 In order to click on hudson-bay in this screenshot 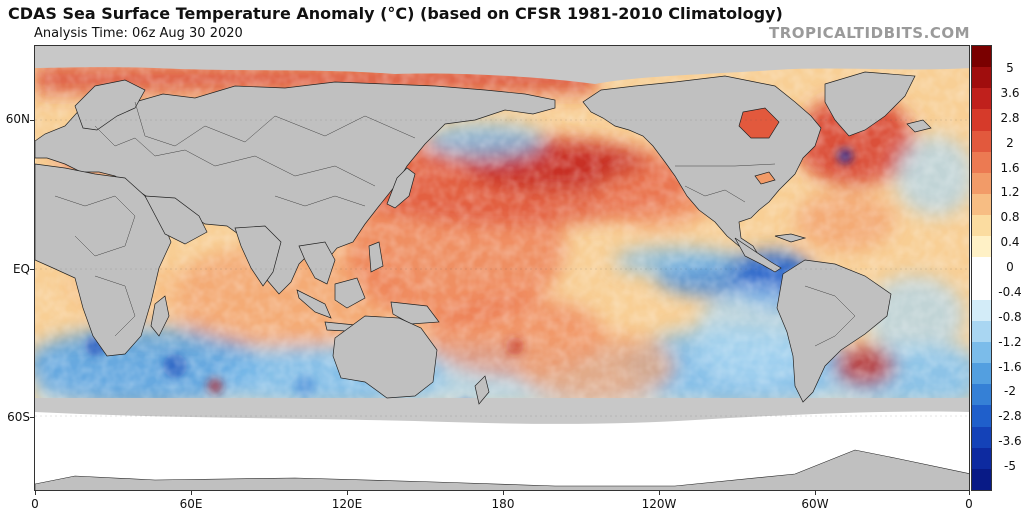, I will do `click(759, 123)`.